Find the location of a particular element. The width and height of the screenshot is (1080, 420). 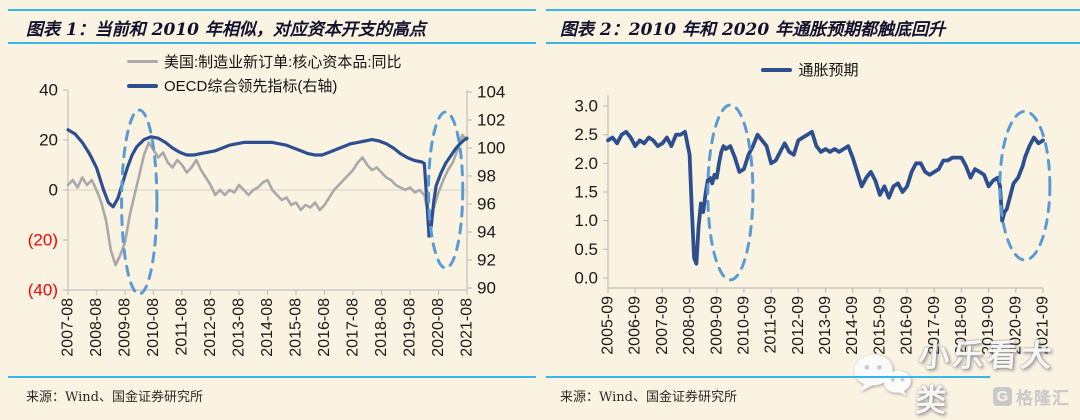

chart1-legend: 美国:制造业新订单:核心资本品:同比 OECD综合领先指标(右轴) is located at coordinates (264, 73).